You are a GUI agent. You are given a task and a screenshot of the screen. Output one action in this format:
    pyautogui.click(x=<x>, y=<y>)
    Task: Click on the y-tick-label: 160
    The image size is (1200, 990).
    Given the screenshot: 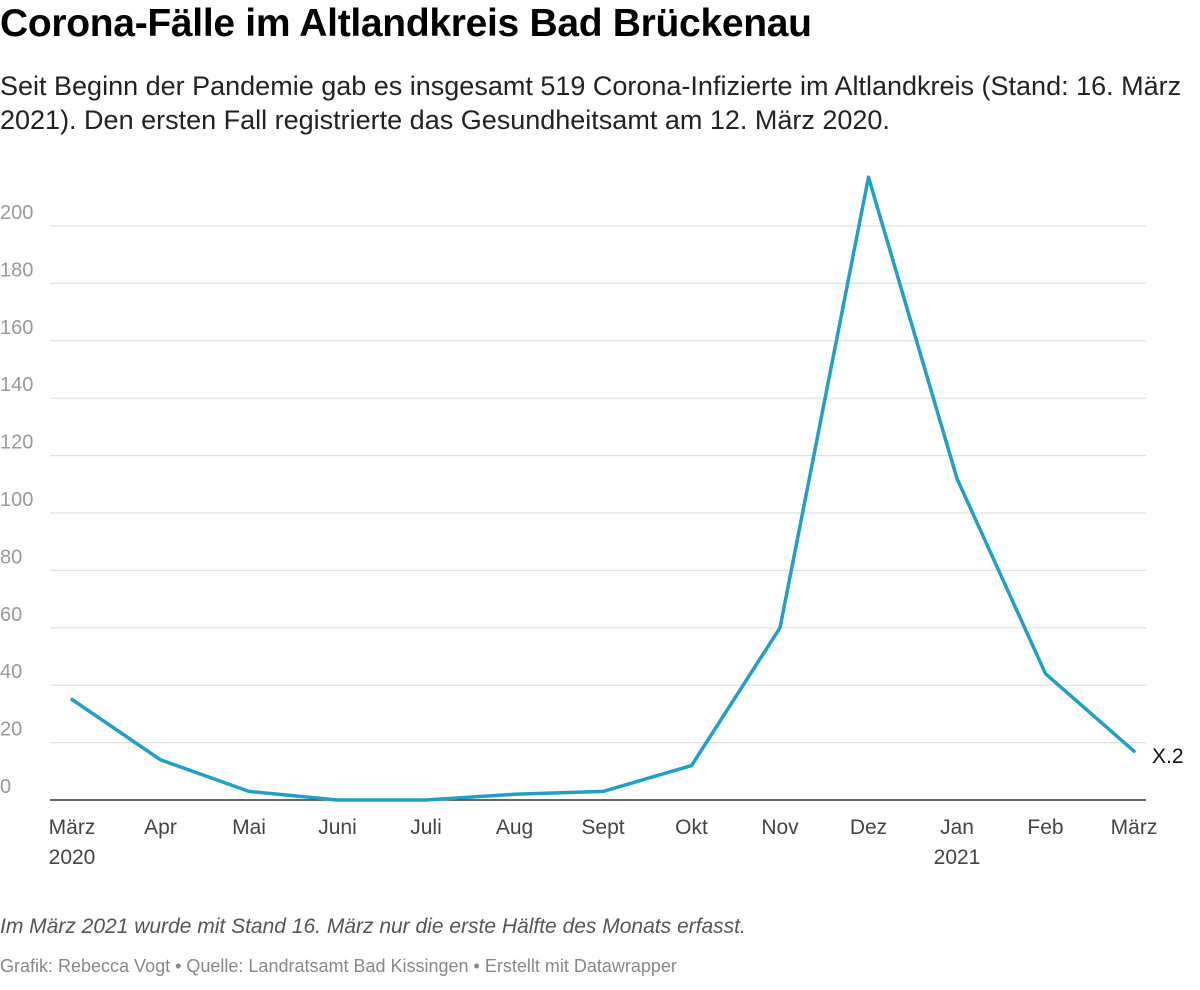 What is the action you would take?
    pyautogui.click(x=16, y=328)
    